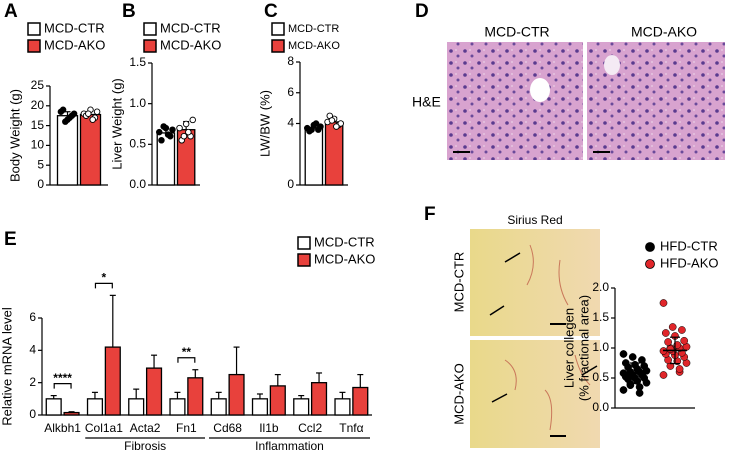  What do you see at coordinates (351, 428) in the screenshot?
I see `x-tick-label: Tnfα` at bounding box center [351, 428].